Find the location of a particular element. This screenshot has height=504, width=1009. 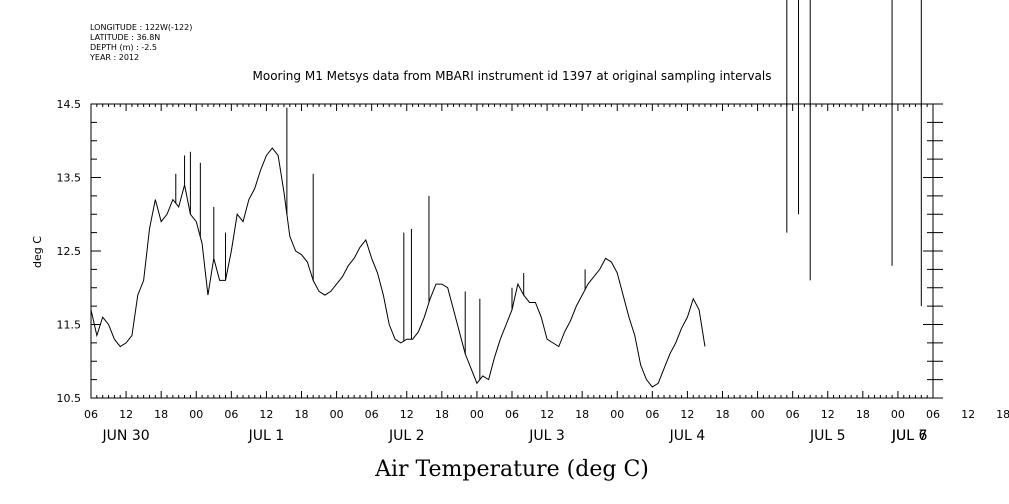

y-tick-label: 13.5 is located at coordinates (69, 178).